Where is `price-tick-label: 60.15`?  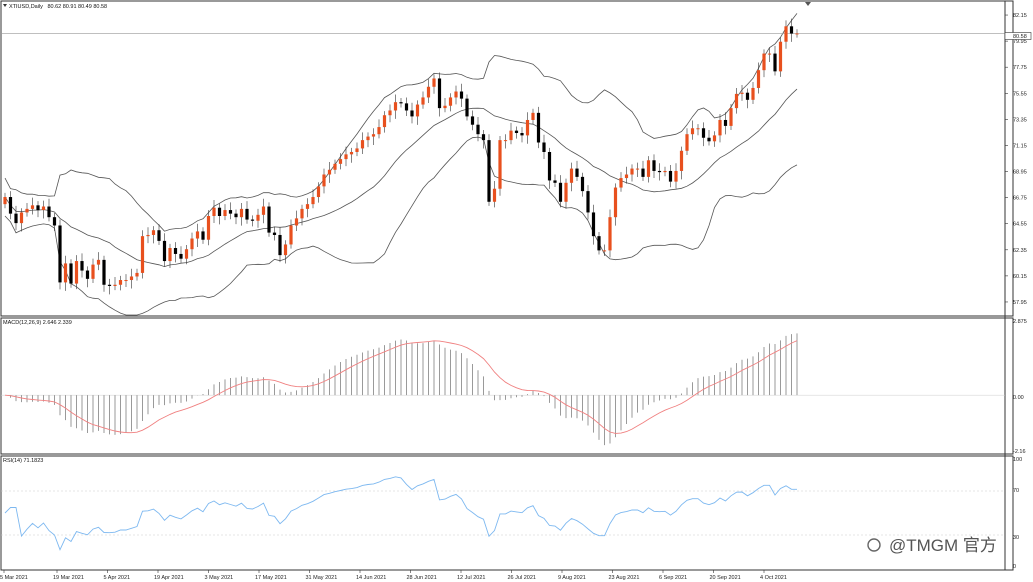 price-tick-label: 60.15 is located at coordinates (1020, 277).